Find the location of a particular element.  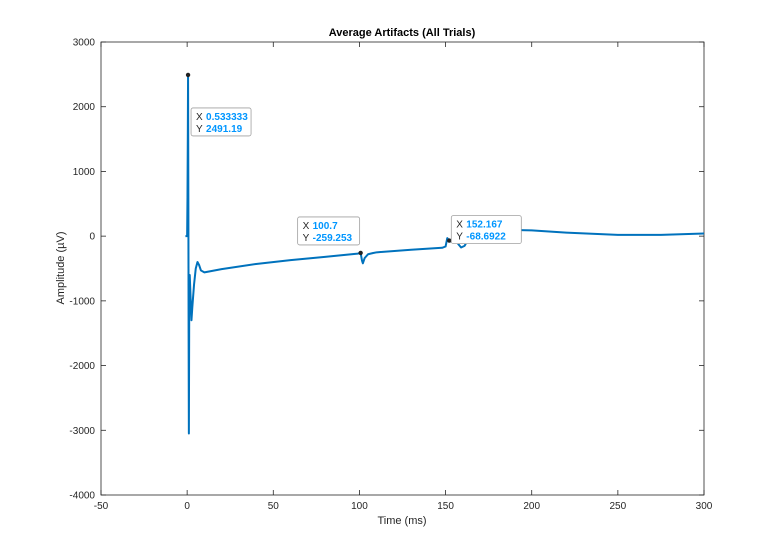

y-tick-label: -2000 is located at coordinates (82, 366).